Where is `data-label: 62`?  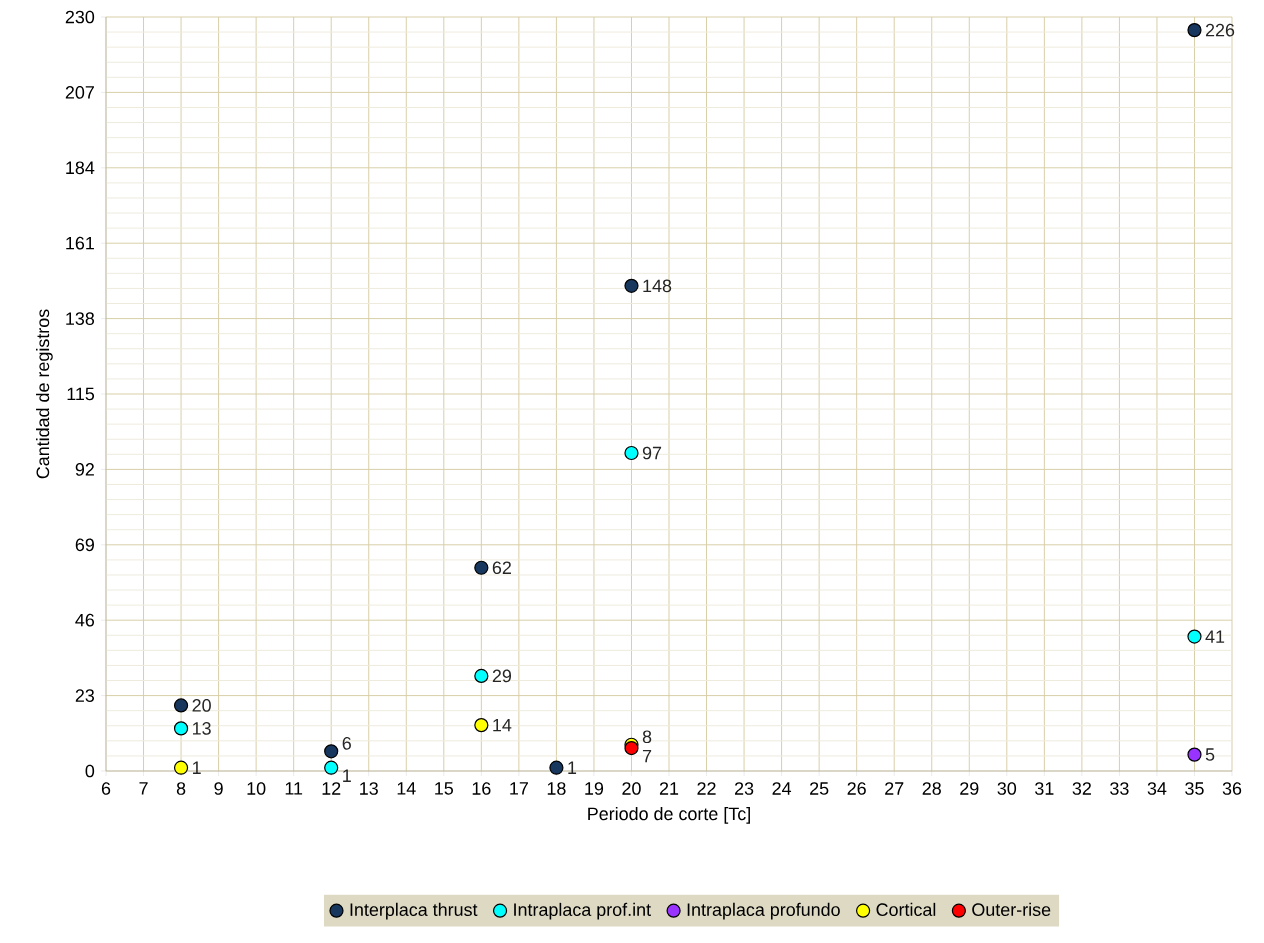
data-label: 62 is located at coordinates (501, 568).